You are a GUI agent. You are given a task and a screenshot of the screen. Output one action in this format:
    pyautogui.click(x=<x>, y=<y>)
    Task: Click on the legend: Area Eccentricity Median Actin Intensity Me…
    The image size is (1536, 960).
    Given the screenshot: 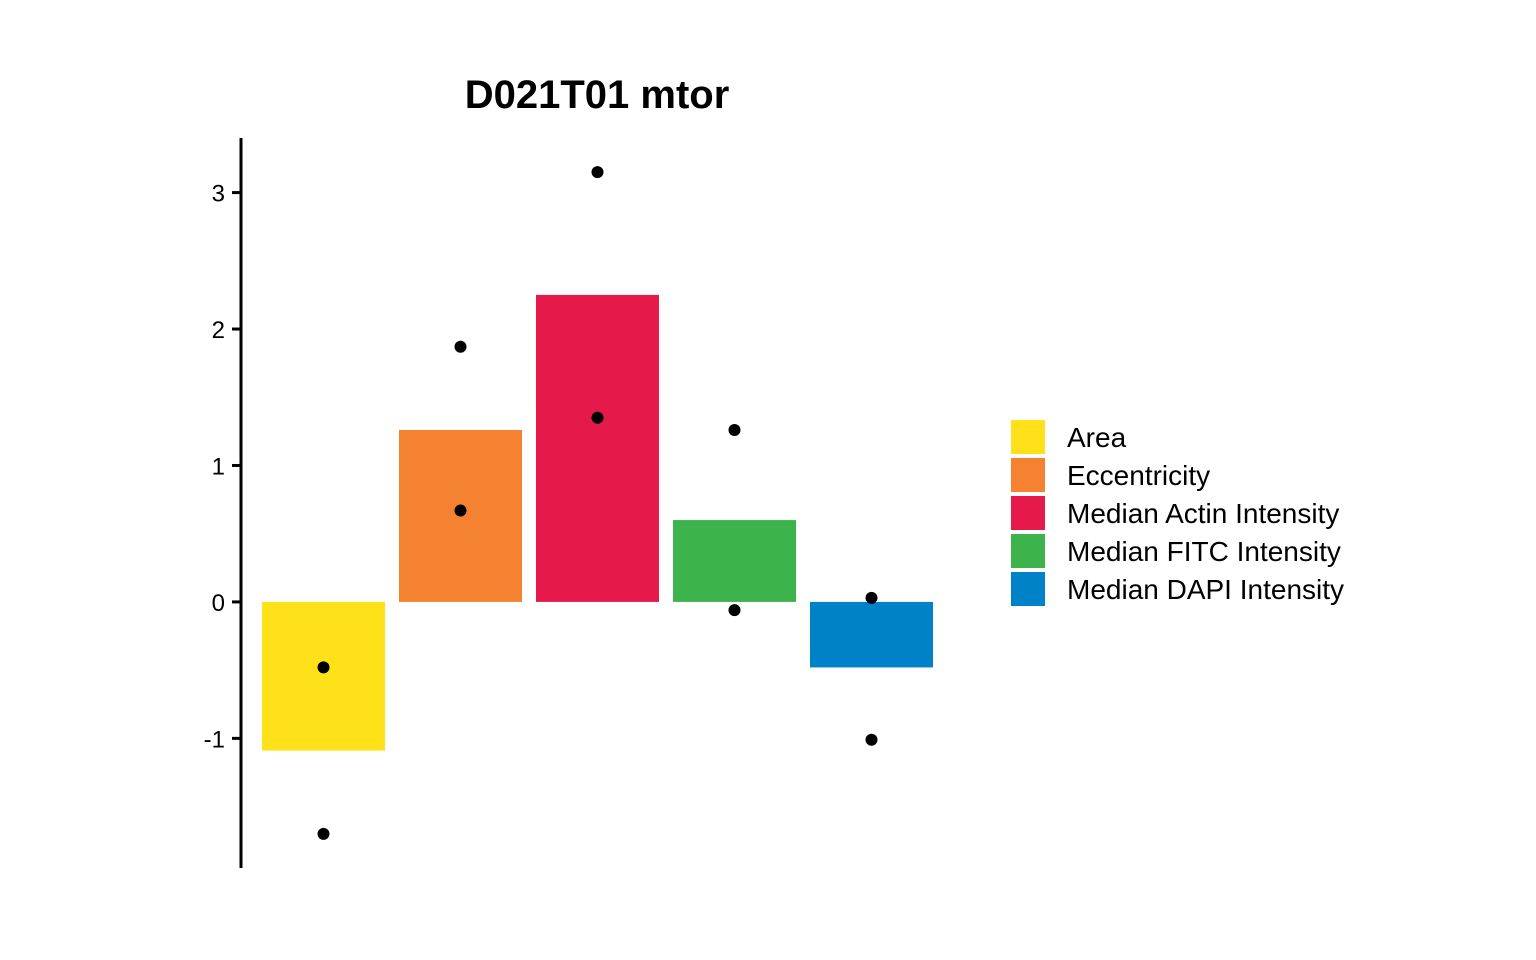 What is the action you would take?
    pyautogui.click(x=1177, y=513)
    